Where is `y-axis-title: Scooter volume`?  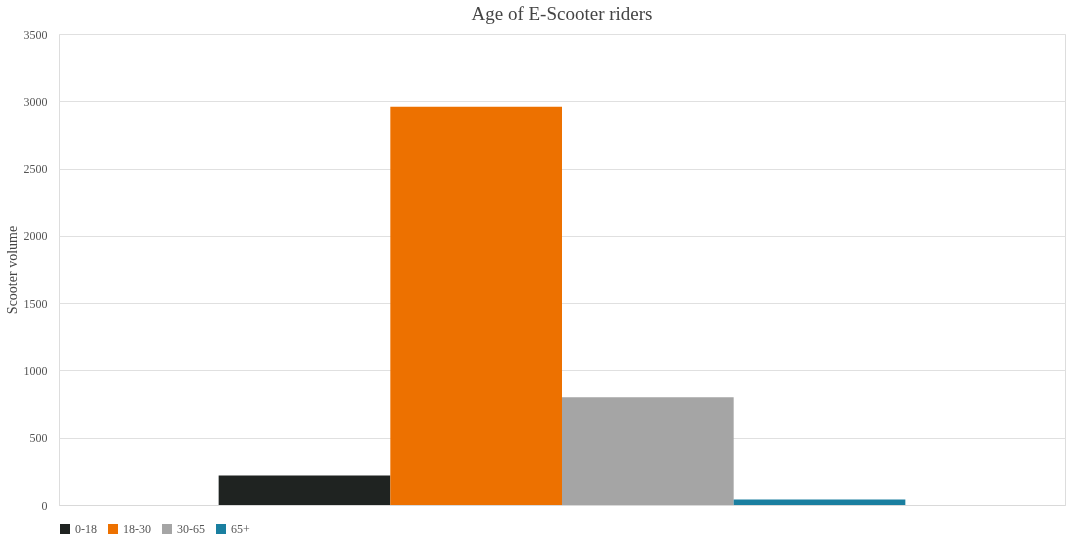
y-axis-title: Scooter volume is located at coordinates (12, 270).